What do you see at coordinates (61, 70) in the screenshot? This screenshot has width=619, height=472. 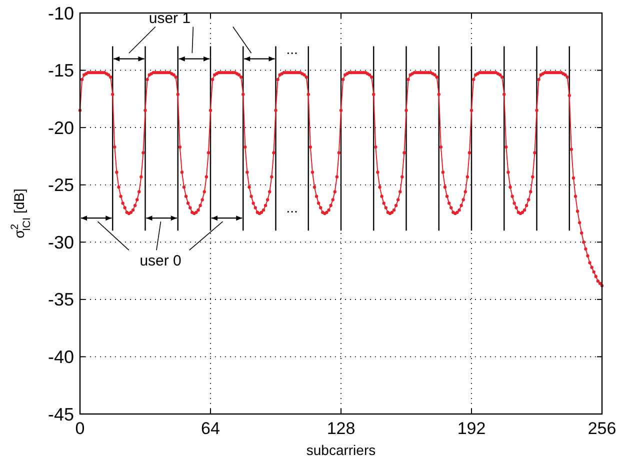 I see `y-tick-label: -15` at bounding box center [61, 70].